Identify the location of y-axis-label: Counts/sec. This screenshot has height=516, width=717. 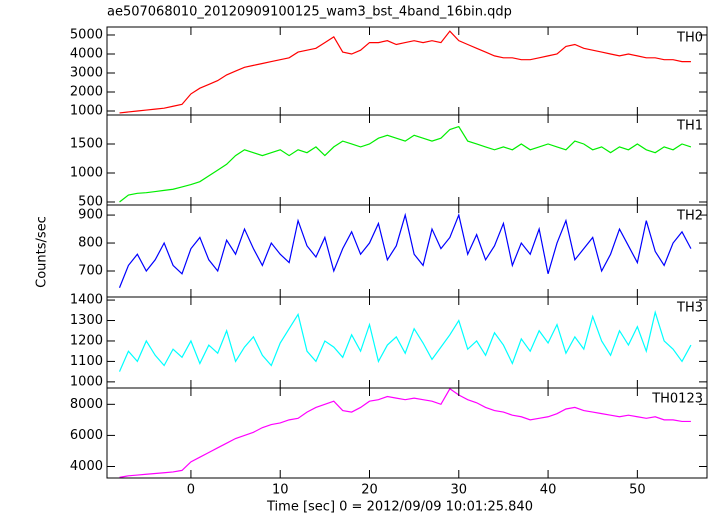
(42, 252).